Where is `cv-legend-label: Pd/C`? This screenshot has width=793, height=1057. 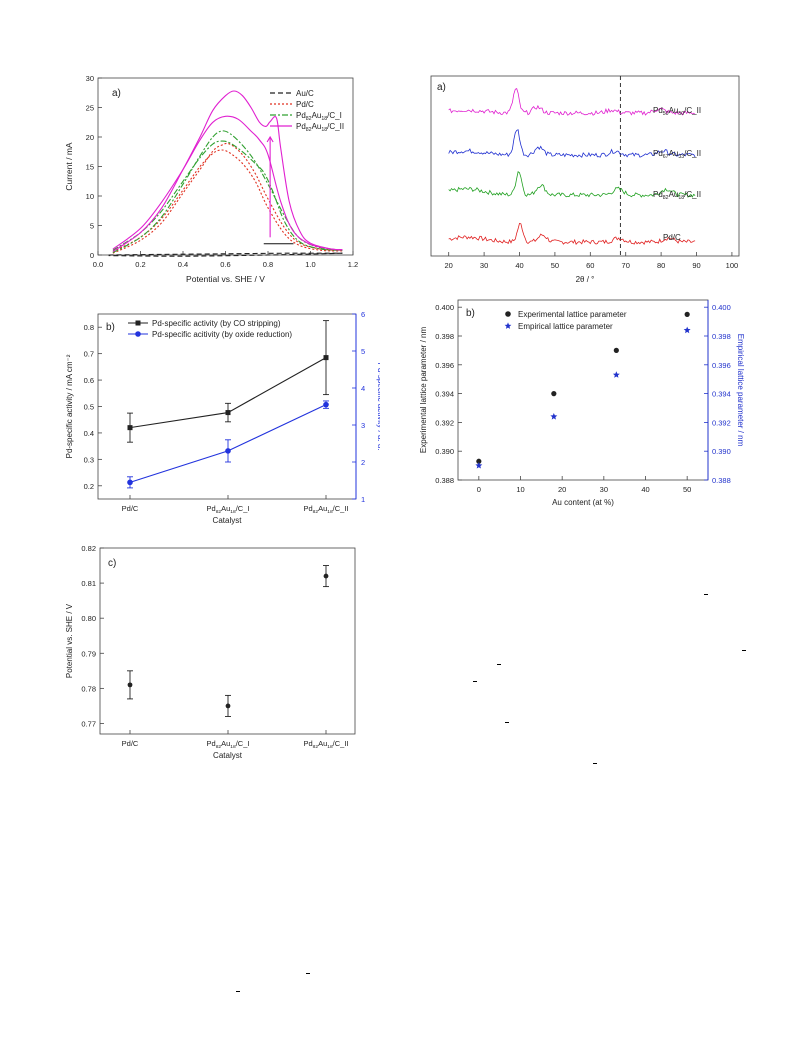 cv-legend-label: Pd/C is located at coordinates (305, 104).